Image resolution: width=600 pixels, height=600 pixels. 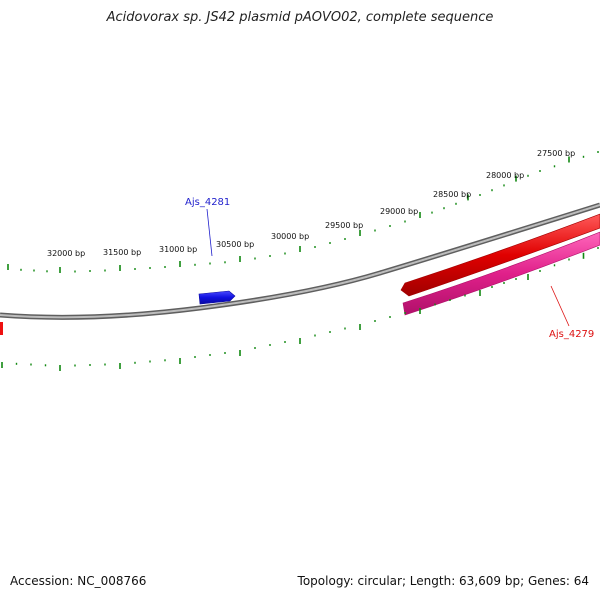 What do you see at coordinates (452, 194) in the screenshot?
I see `tick-label: 28500 bp` at bounding box center [452, 194].